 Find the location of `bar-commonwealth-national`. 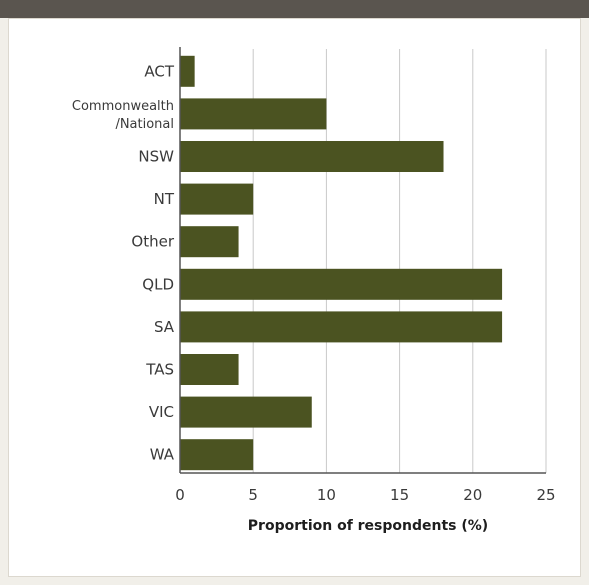

bar-commonwealth-national is located at coordinates (253, 114).